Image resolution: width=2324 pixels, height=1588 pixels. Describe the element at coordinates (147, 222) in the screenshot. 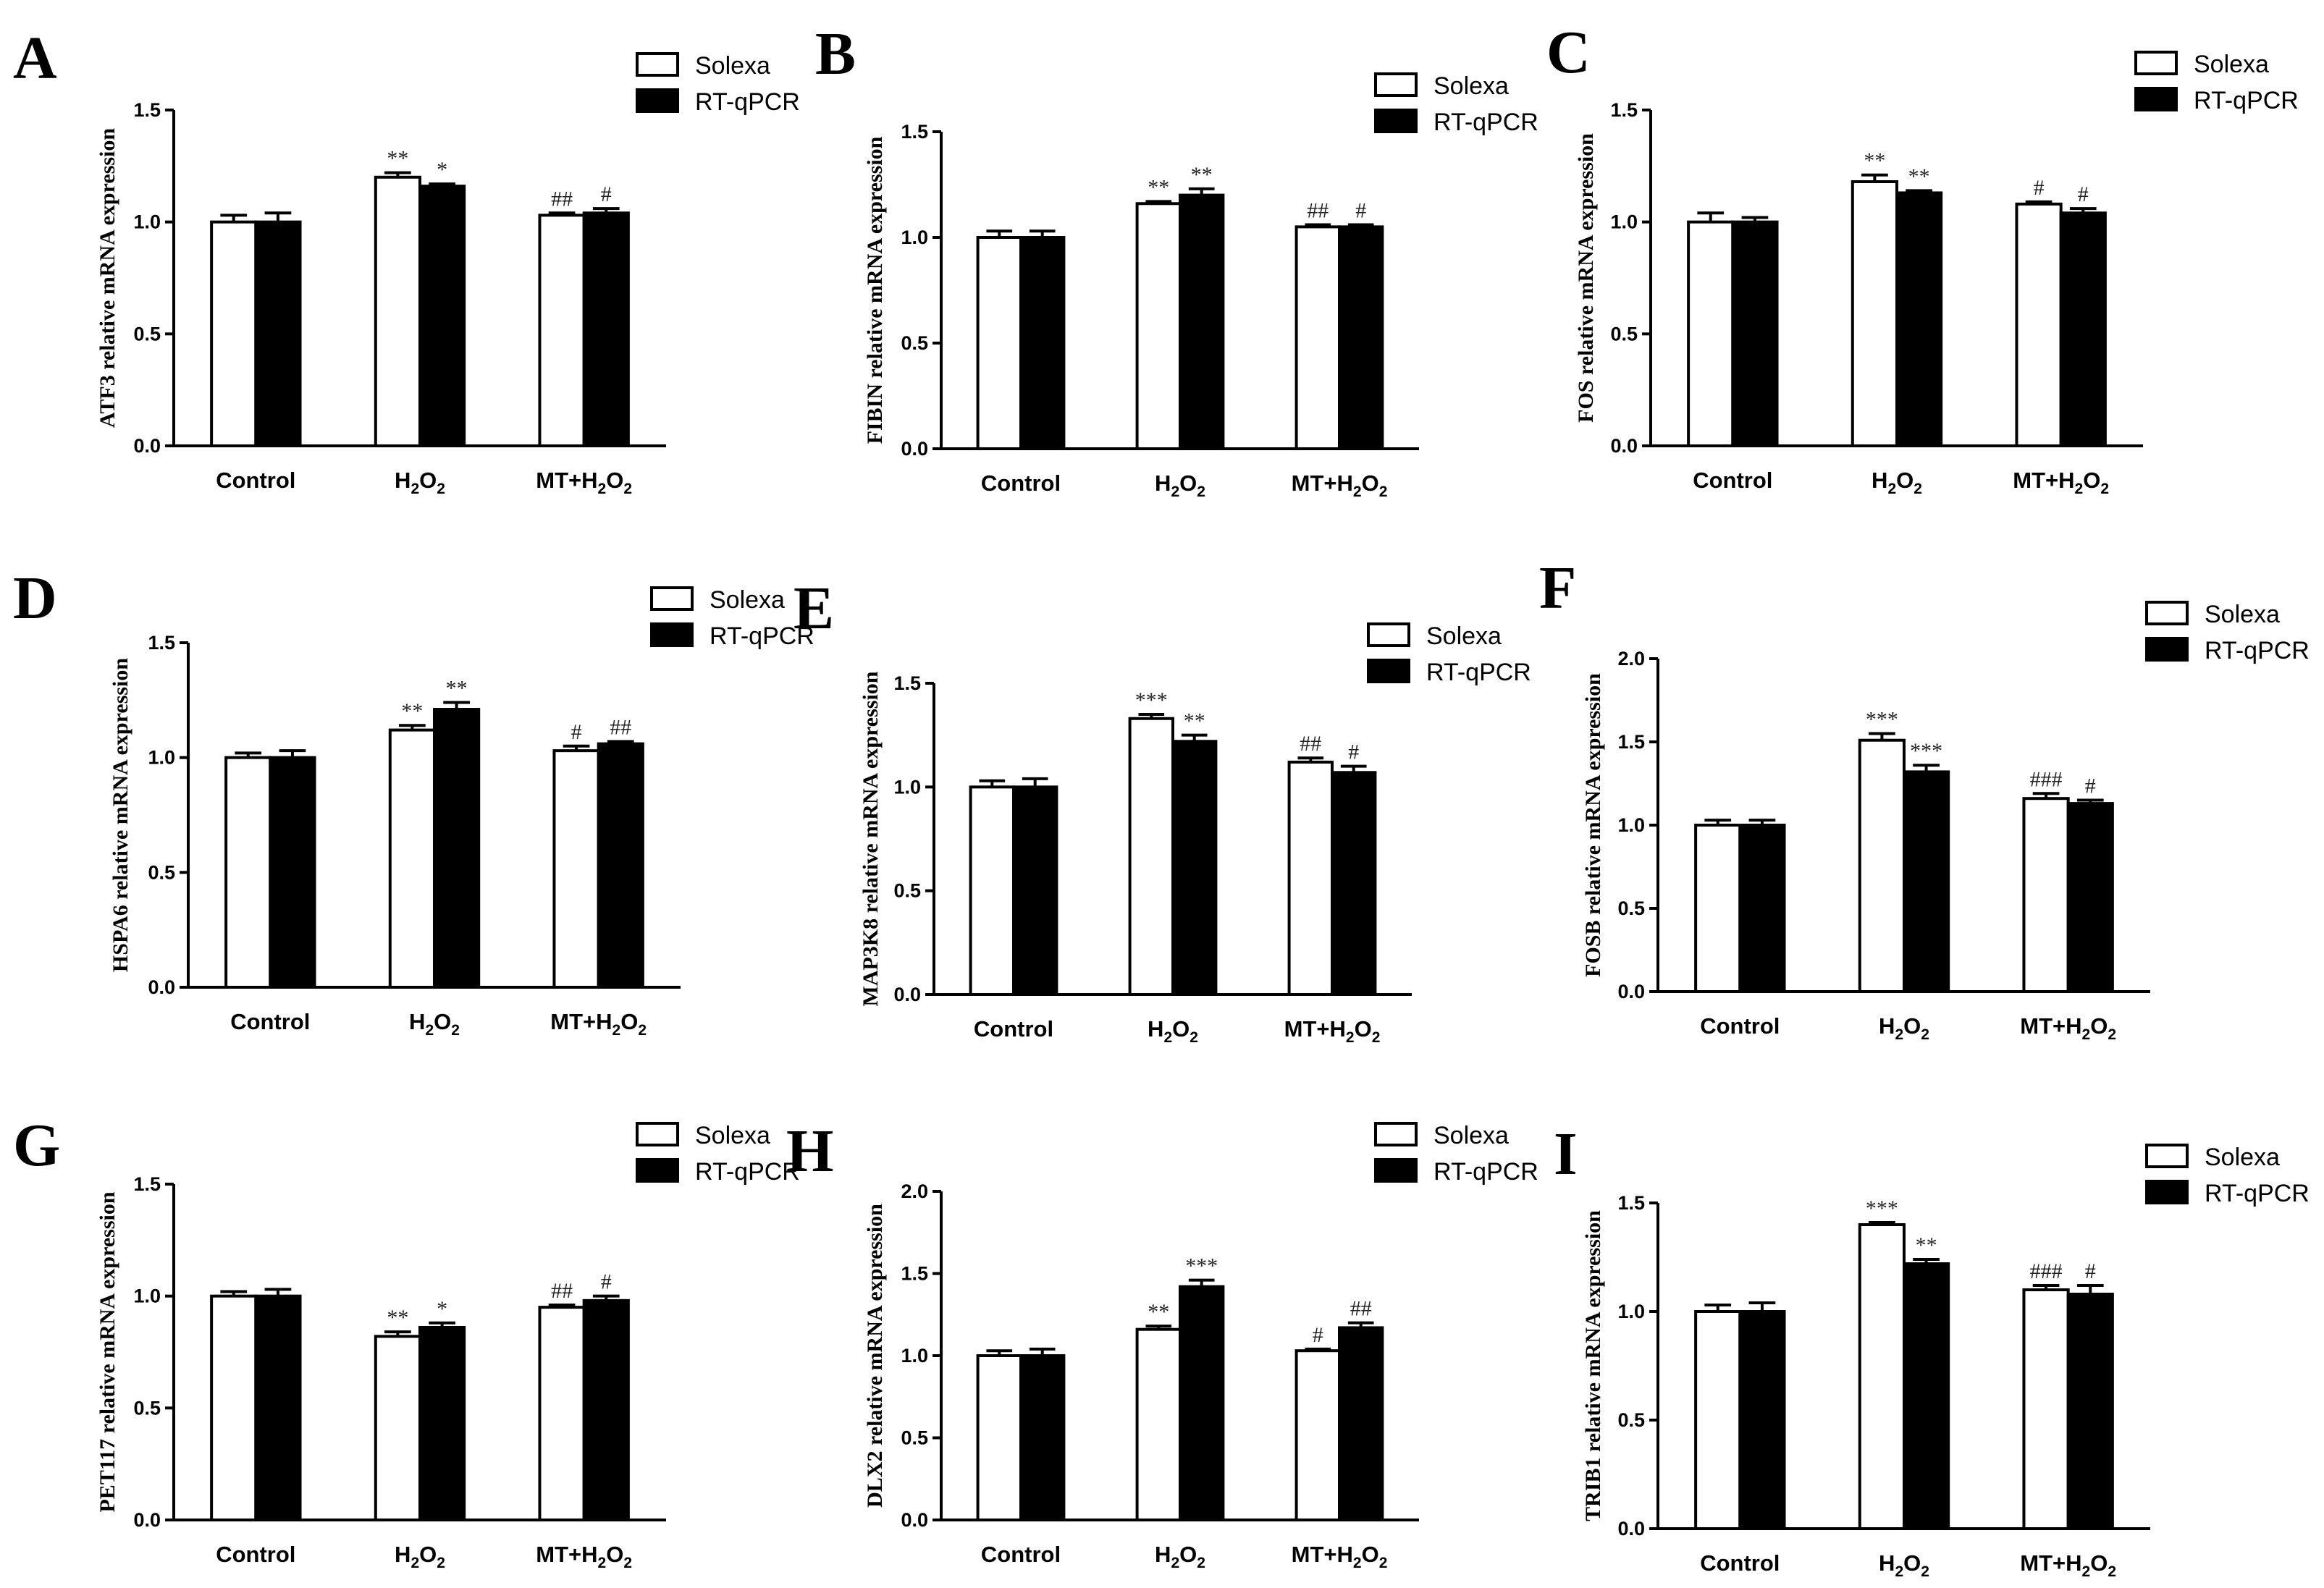

I see `y-tick-label-A-2: 1.0` at that location.